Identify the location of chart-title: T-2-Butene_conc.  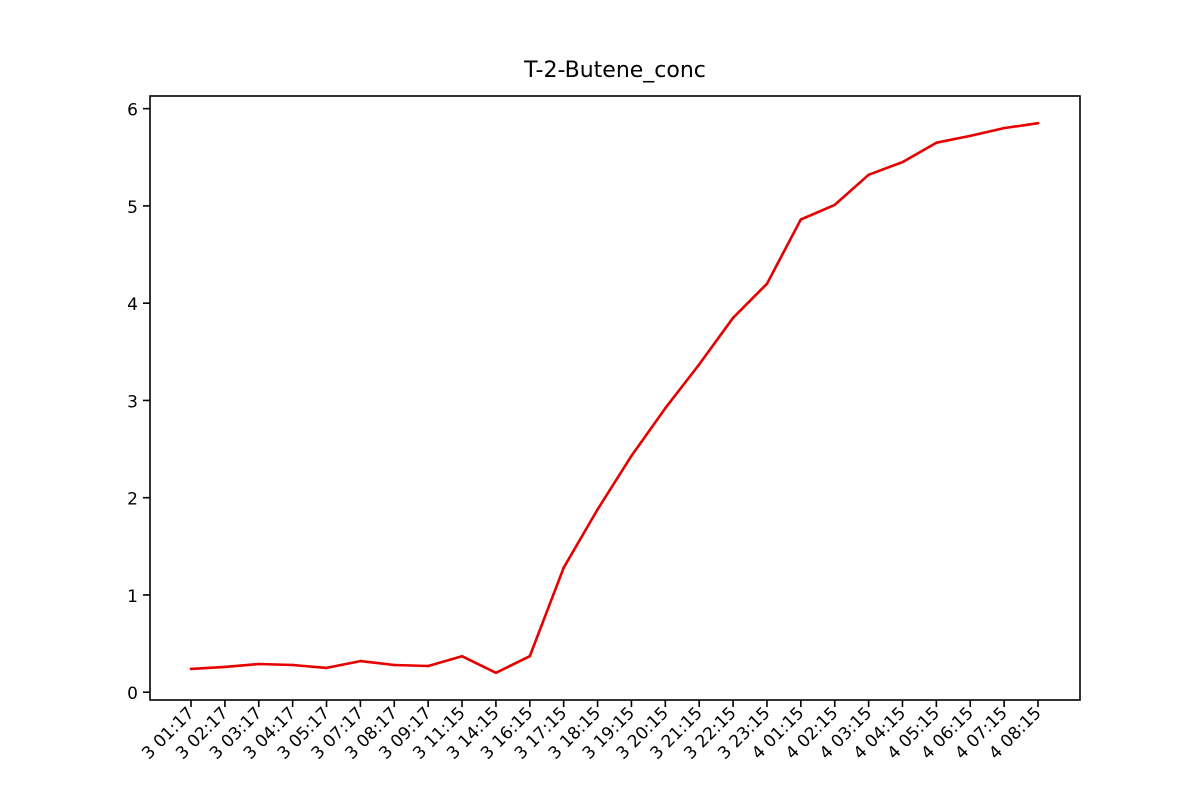
(614, 70).